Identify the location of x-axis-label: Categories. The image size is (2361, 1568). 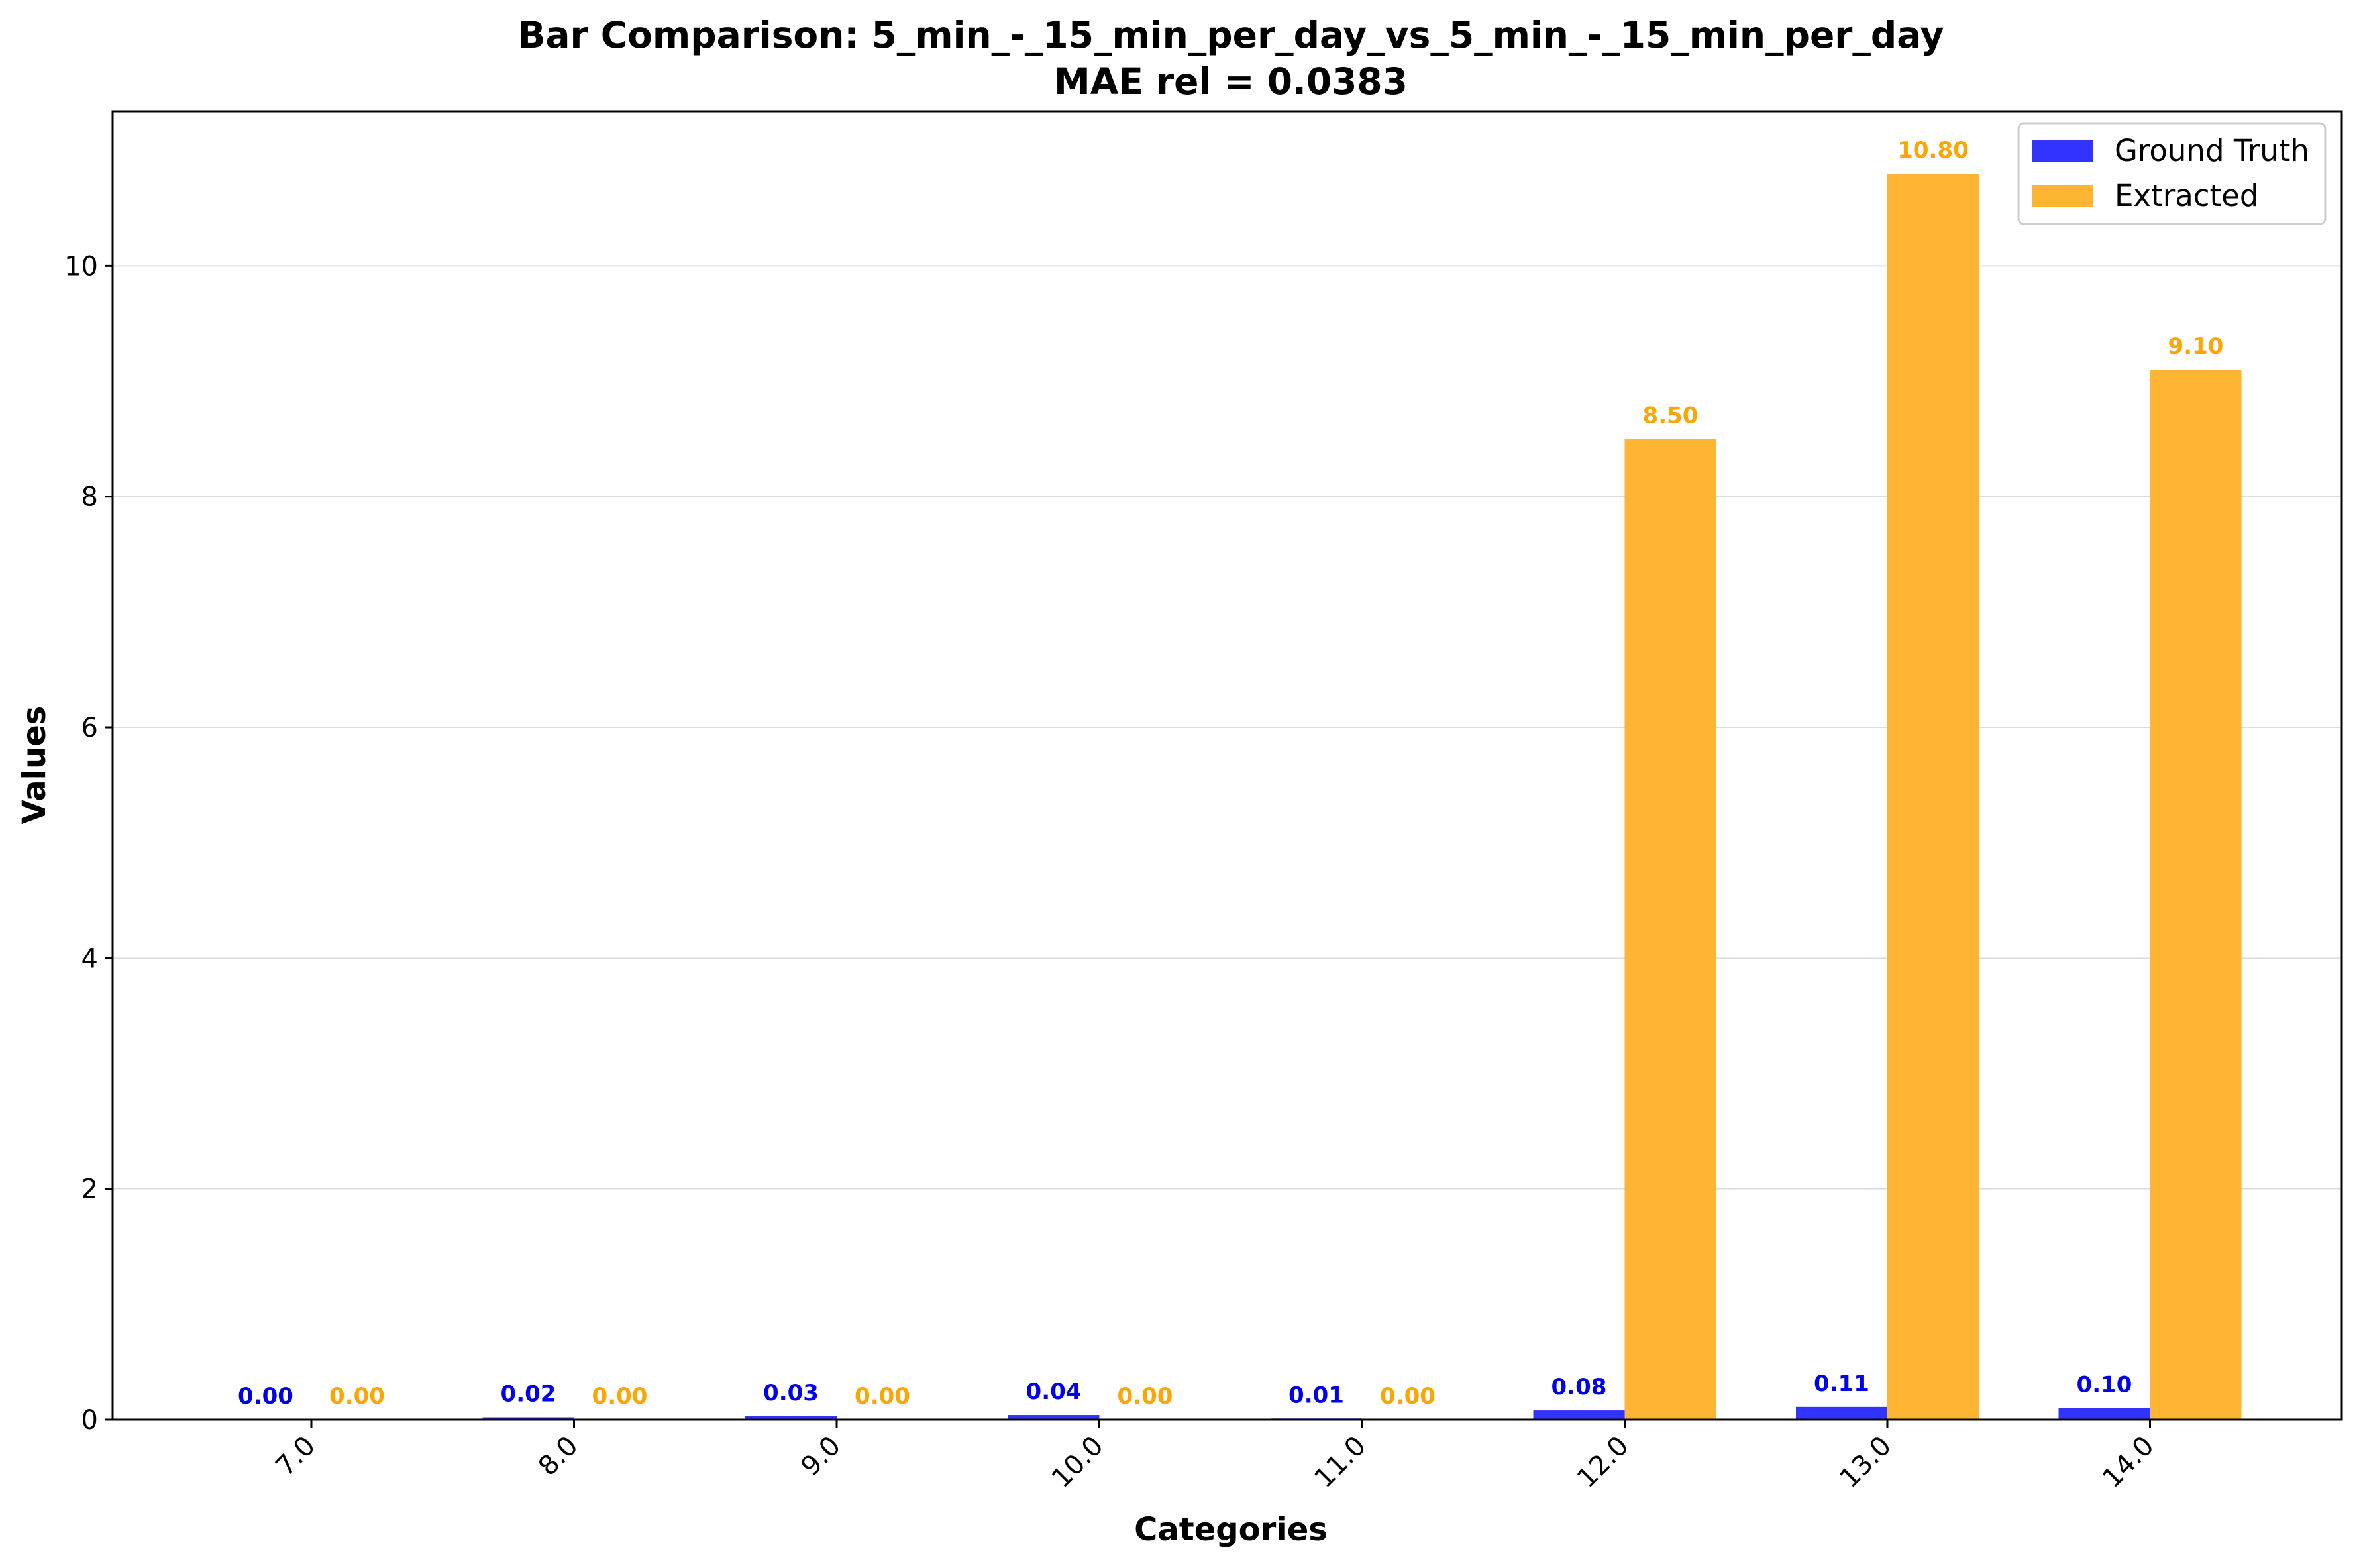
(1231, 1529).